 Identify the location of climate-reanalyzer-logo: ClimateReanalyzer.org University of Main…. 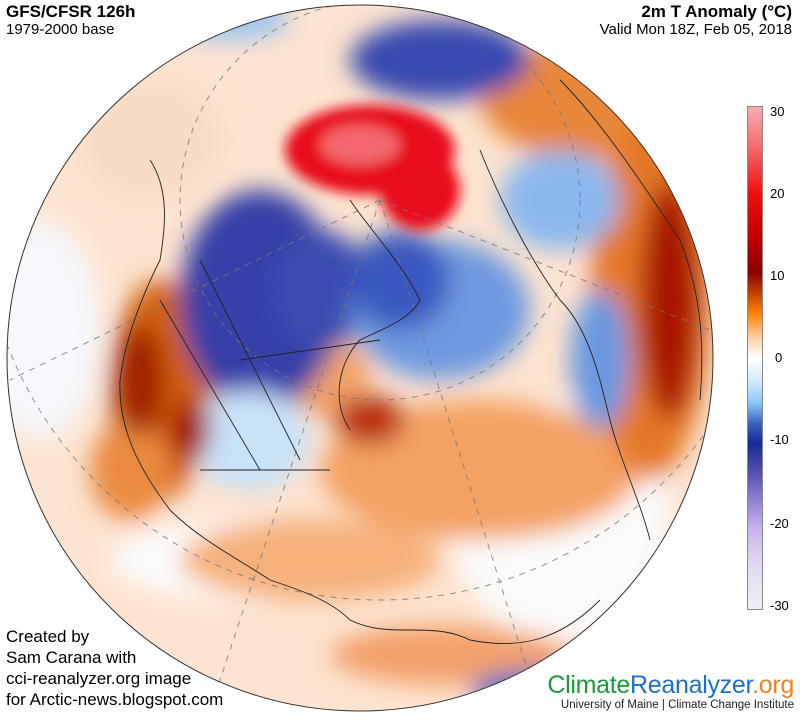
(670, 692).